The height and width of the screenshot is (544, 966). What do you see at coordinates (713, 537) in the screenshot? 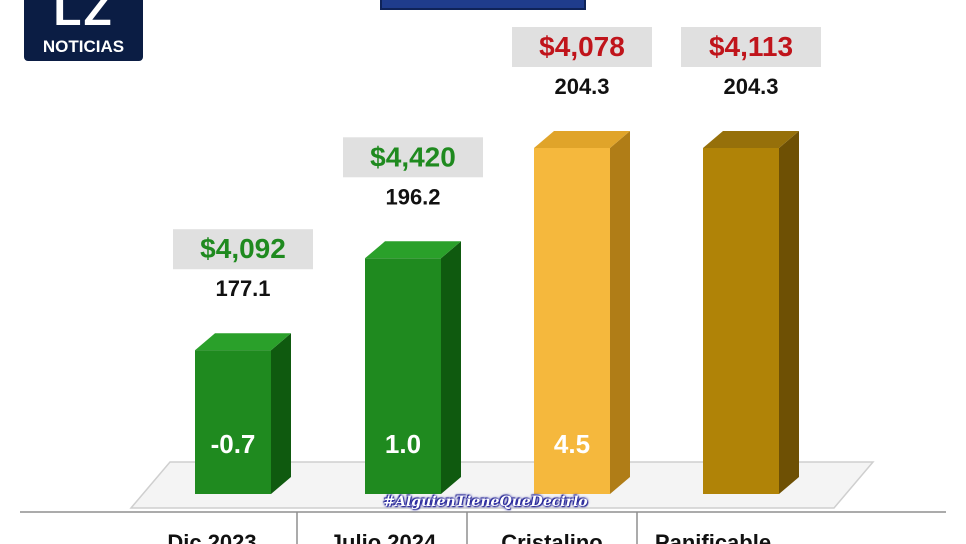
I see `category-label: Panificable` at bounding box center [713, 537].